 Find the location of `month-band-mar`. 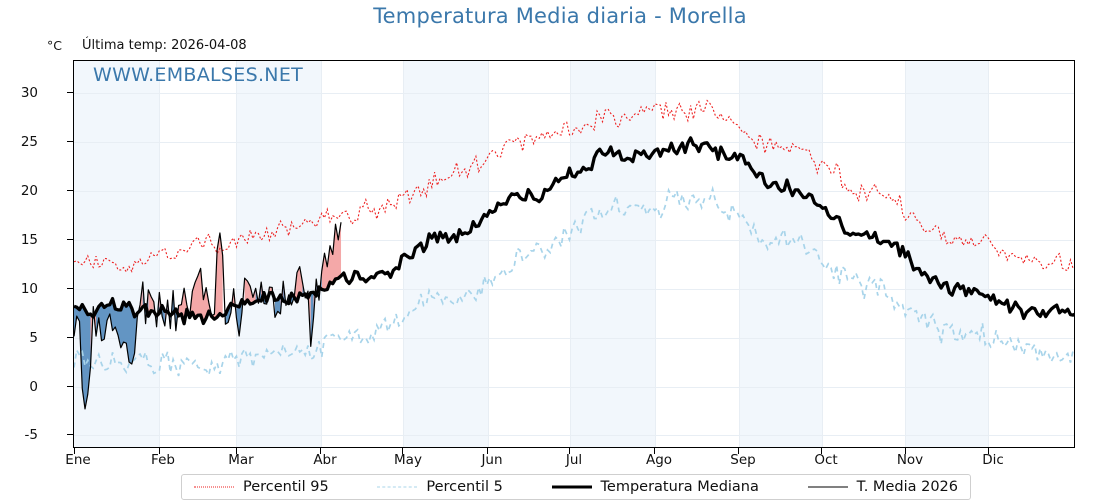

month-band-mar is located at coordinates (278, 254).